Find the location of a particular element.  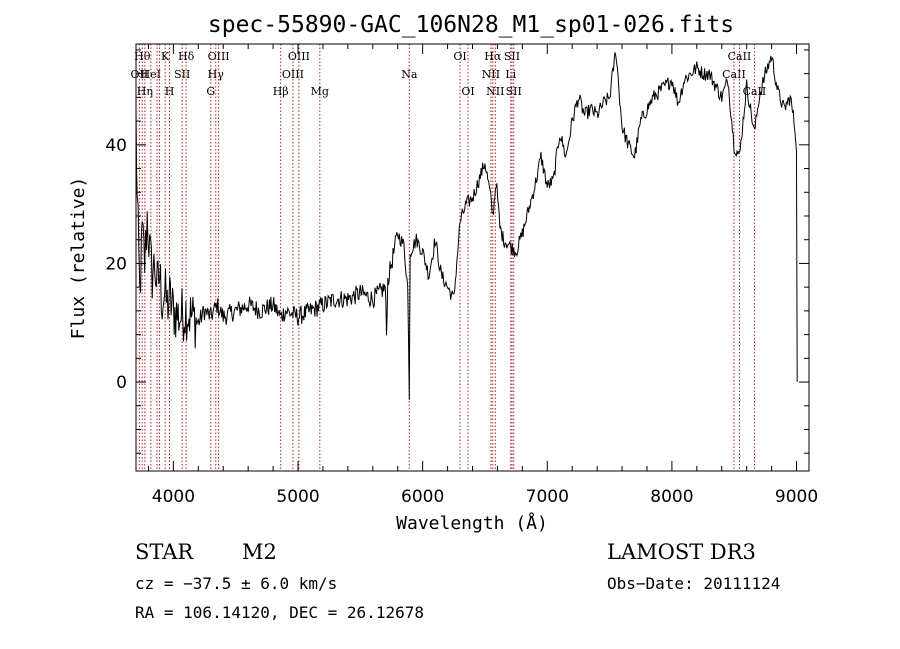

line-label-23: Li is located at coordinates (510, 74).